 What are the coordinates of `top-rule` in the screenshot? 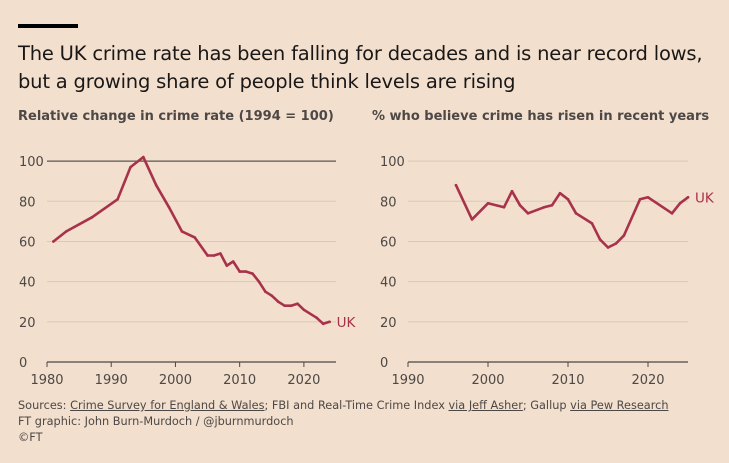 It's located at (48, 26).